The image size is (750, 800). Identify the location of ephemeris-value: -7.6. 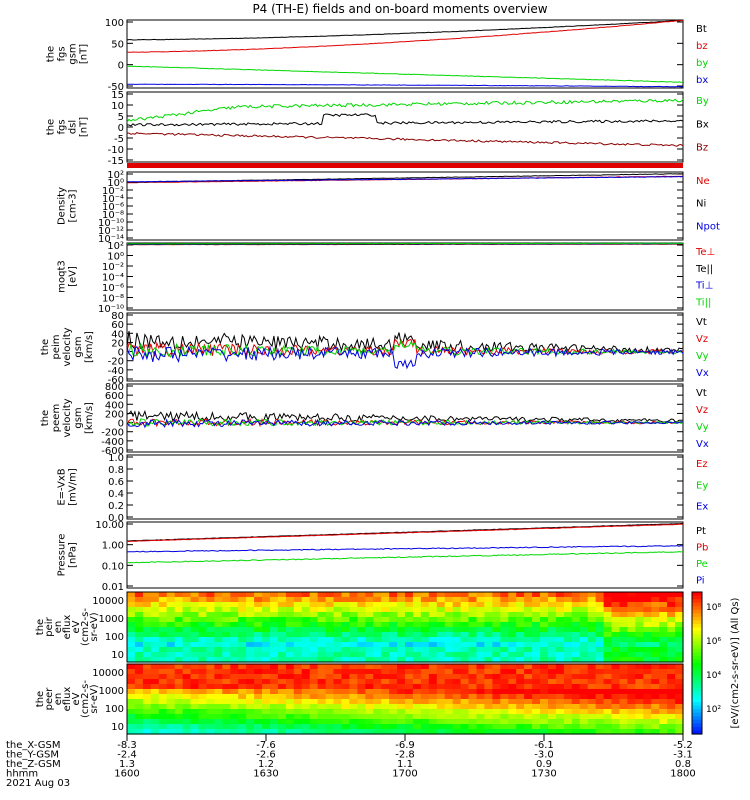
(266, 745).